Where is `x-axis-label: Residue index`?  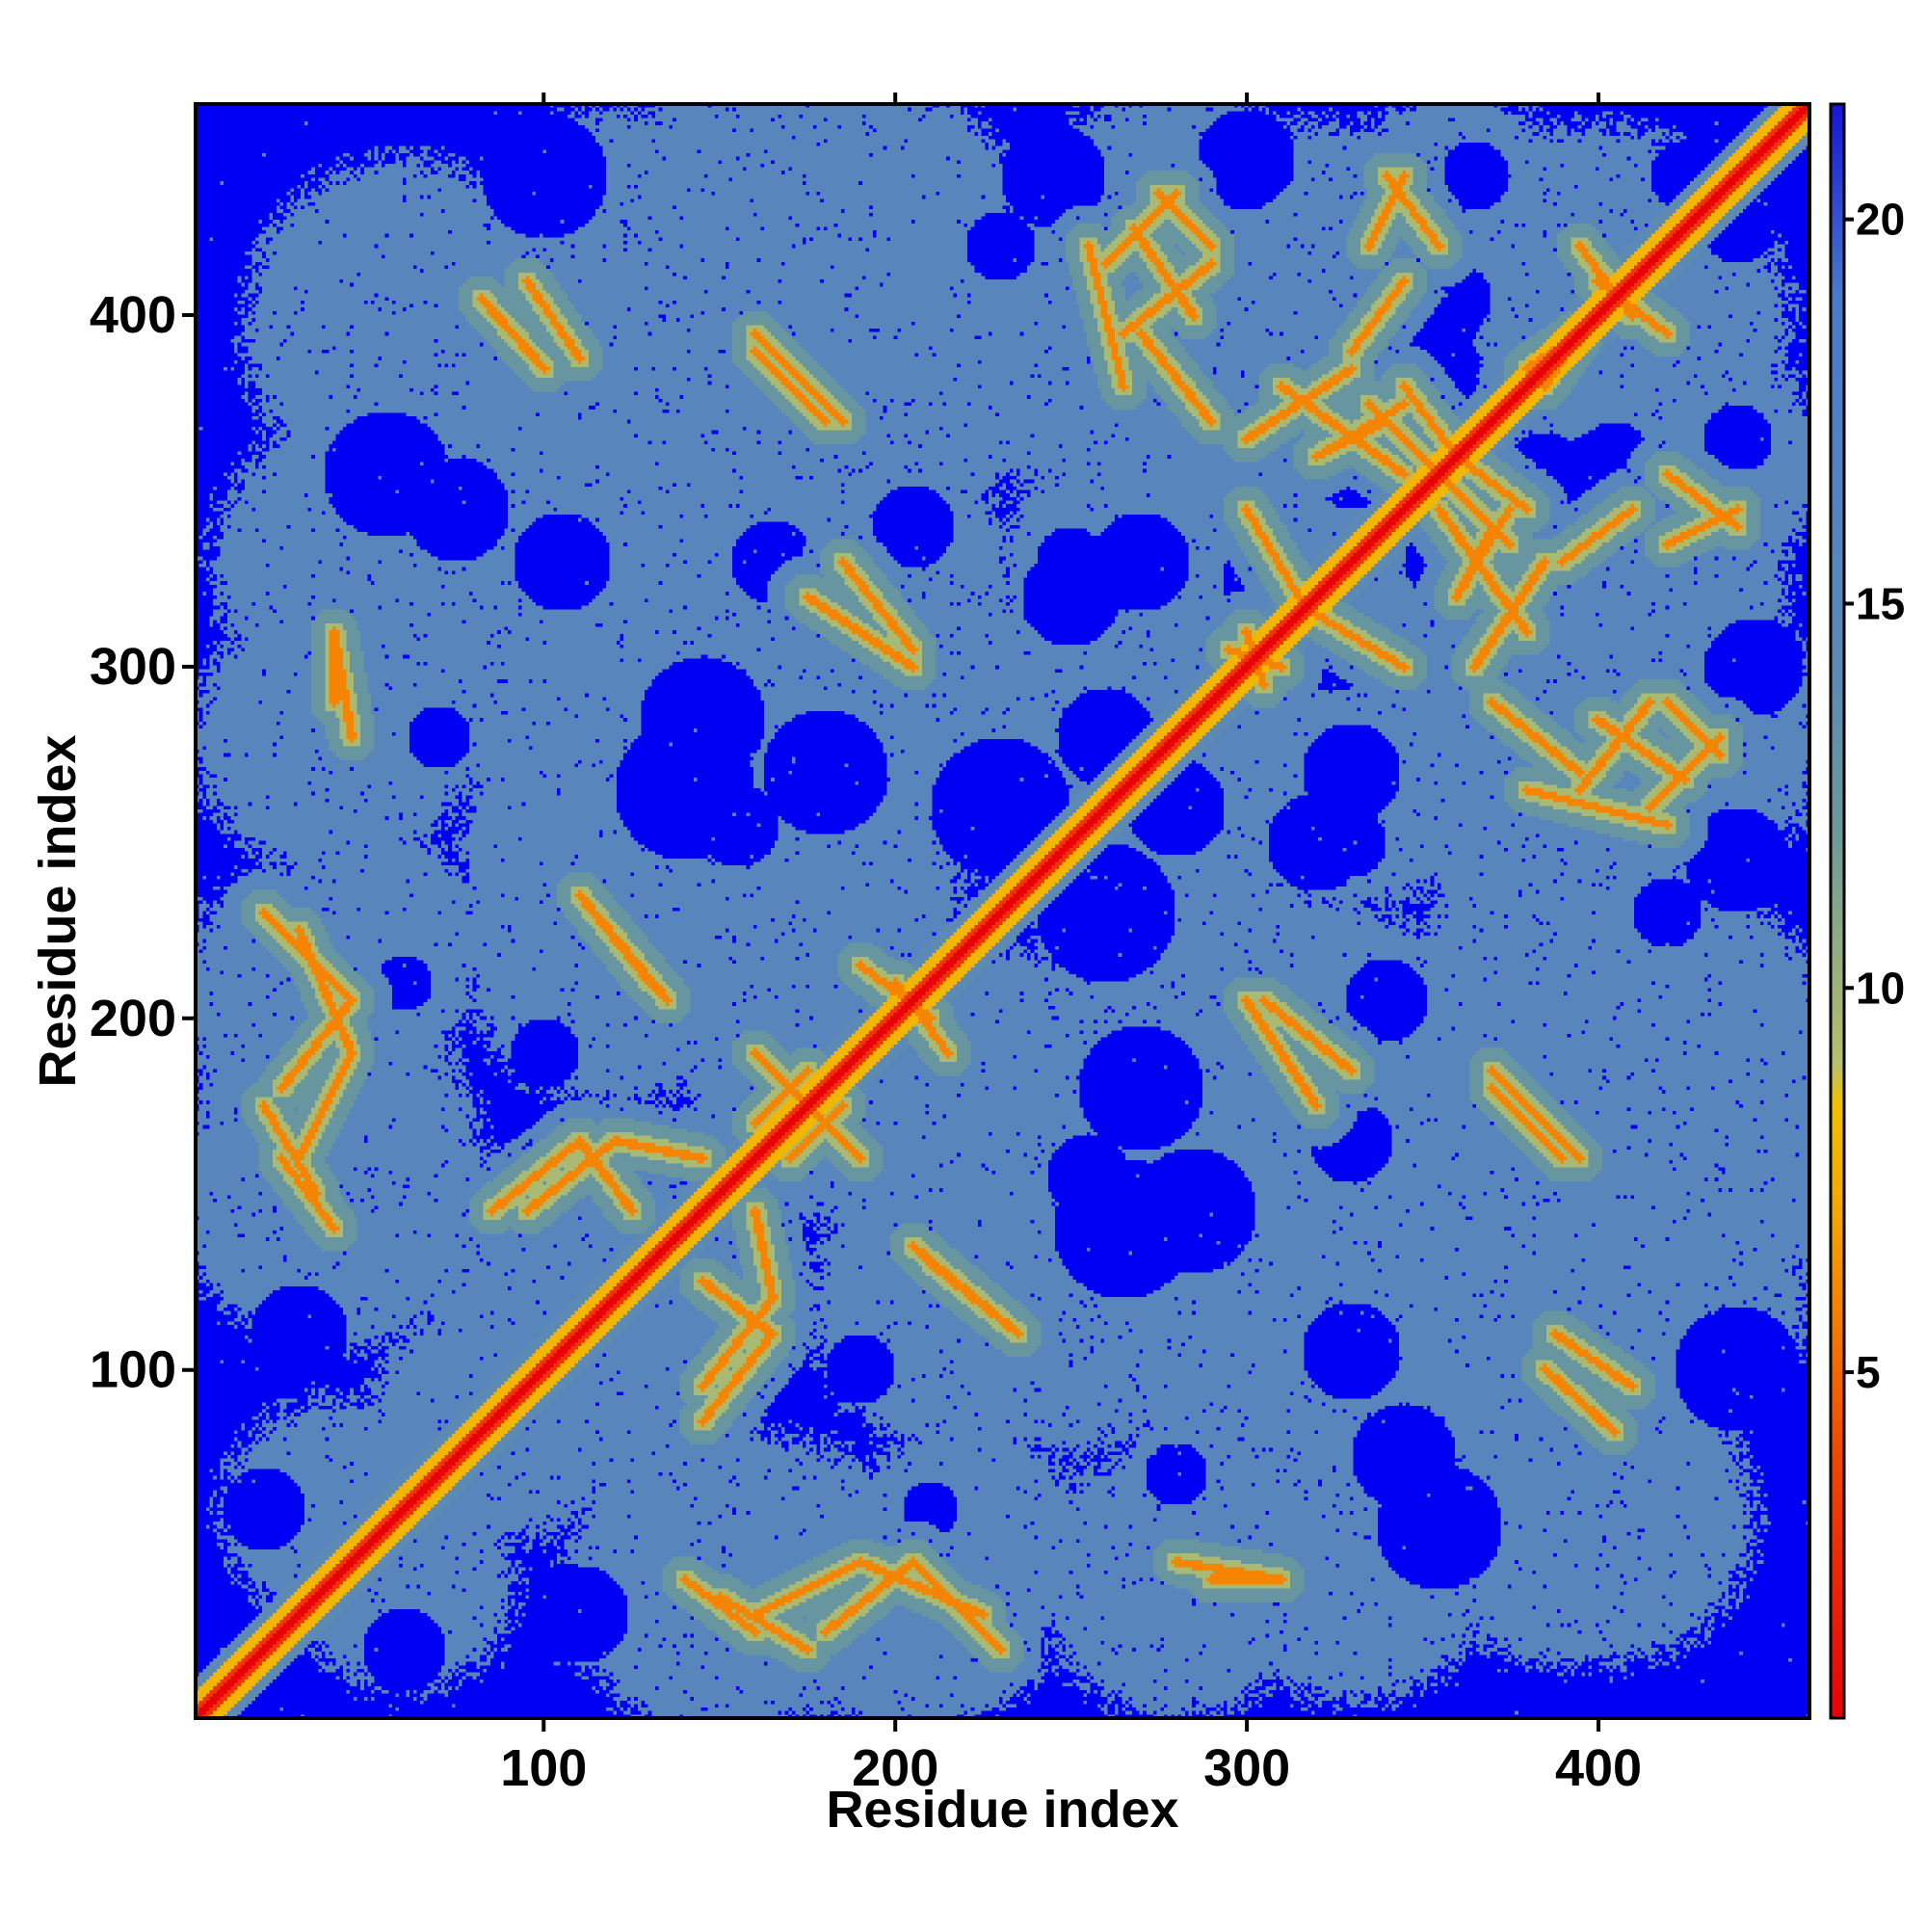
x-axis-label: Residue index is located at coordinates (1002, 1810).